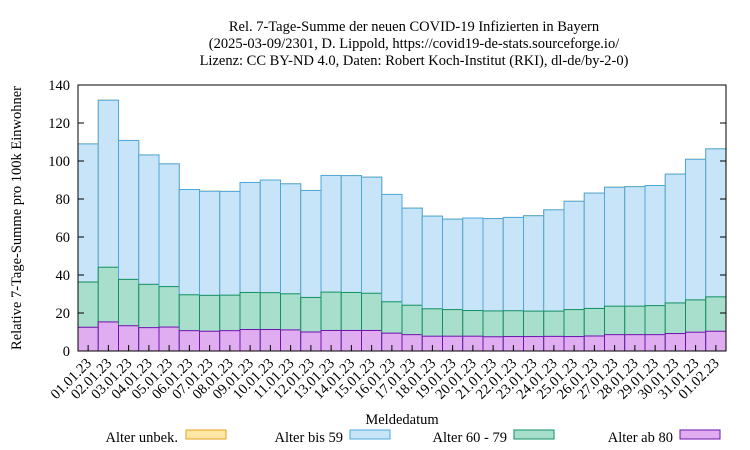  What do you see at coordinates (142, 438) in the screenshot?
I see `legend-label-alter-unbek-: Alter unbek.` at bounding box center [142, 438].